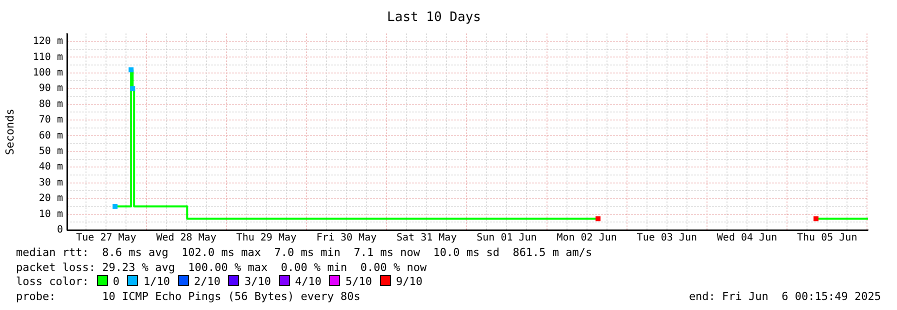 The width and height of the screenshot is (897, 310). What do you see at coordinates (50, 120) in the screenshot?
I see `y-tick-label: 70 m` at bounding box center [50, 120].